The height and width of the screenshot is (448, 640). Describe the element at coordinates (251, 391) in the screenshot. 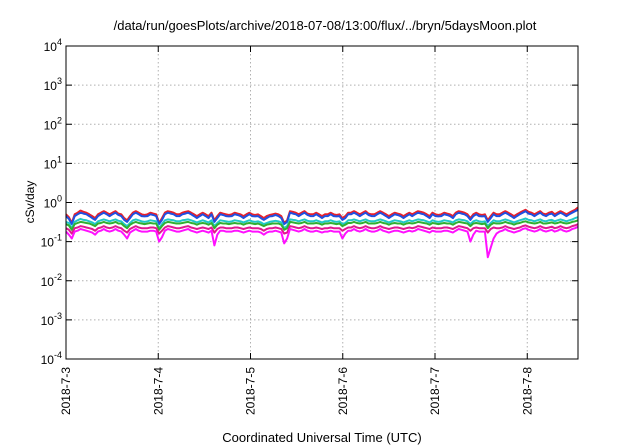

I see `x-tick-label: 2018-7-5` at that location.